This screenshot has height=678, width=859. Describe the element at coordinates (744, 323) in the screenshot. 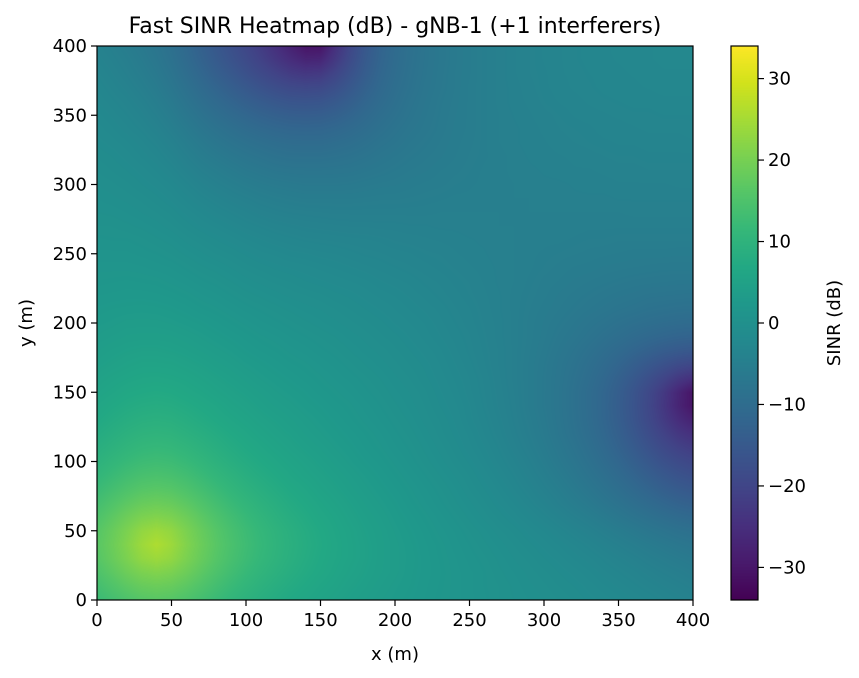

I see `colorbar-gradient` at that location.